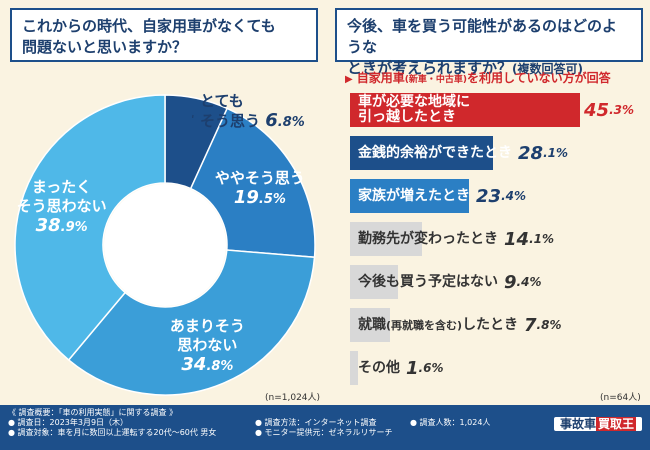 Image resolution: width=650 pixels, height=450 pixels. I want to click on condition-text-a: 自家用車, so click(380, 78).